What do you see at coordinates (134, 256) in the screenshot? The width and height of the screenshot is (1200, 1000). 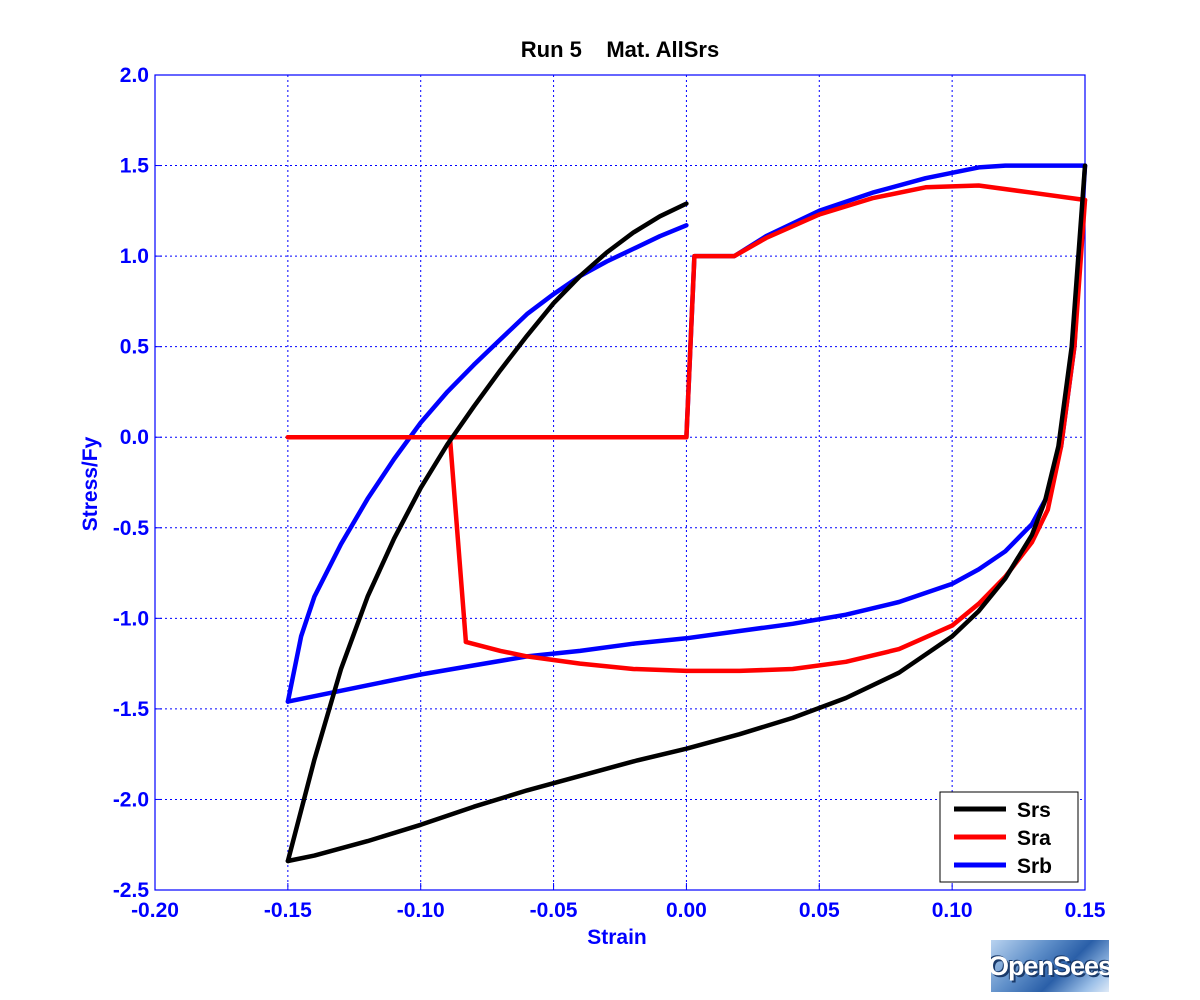 I see `y-tick-label: 1.0` at bounding box center [134, 256].